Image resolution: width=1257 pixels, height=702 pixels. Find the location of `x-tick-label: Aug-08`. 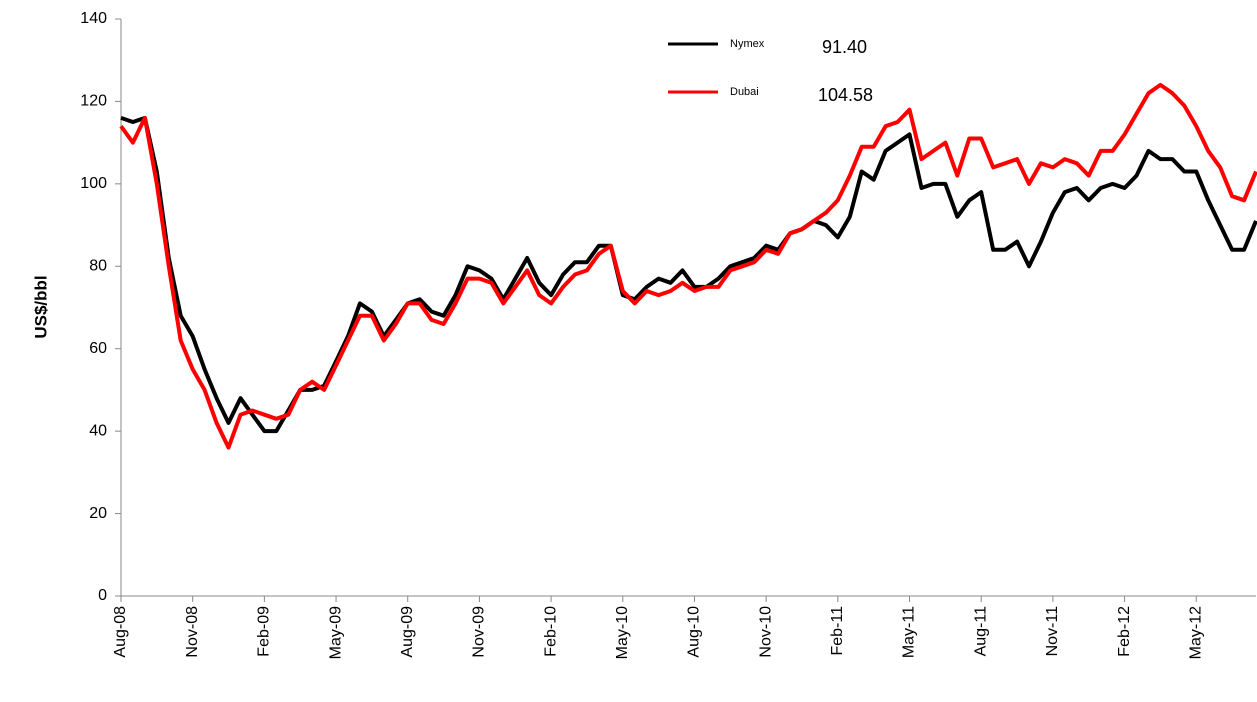

x-tick-label: Aug-08 is located at coordinates (120, 632).